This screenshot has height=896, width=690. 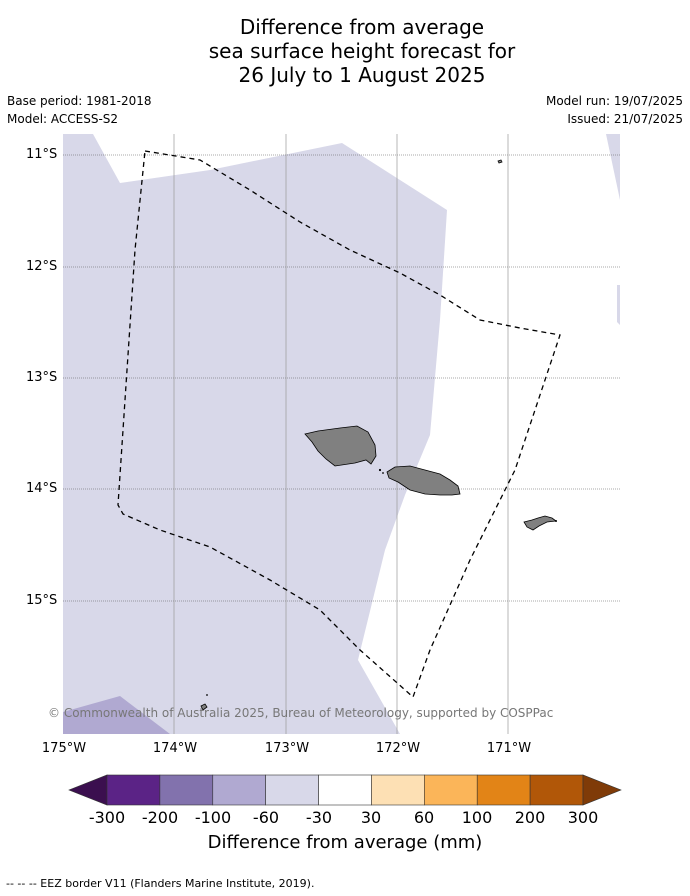 What do you see at coordinates (64, 748) in the screenshot?
I see `lon-label-175w: 175°W` at bounding box center [64, 748].